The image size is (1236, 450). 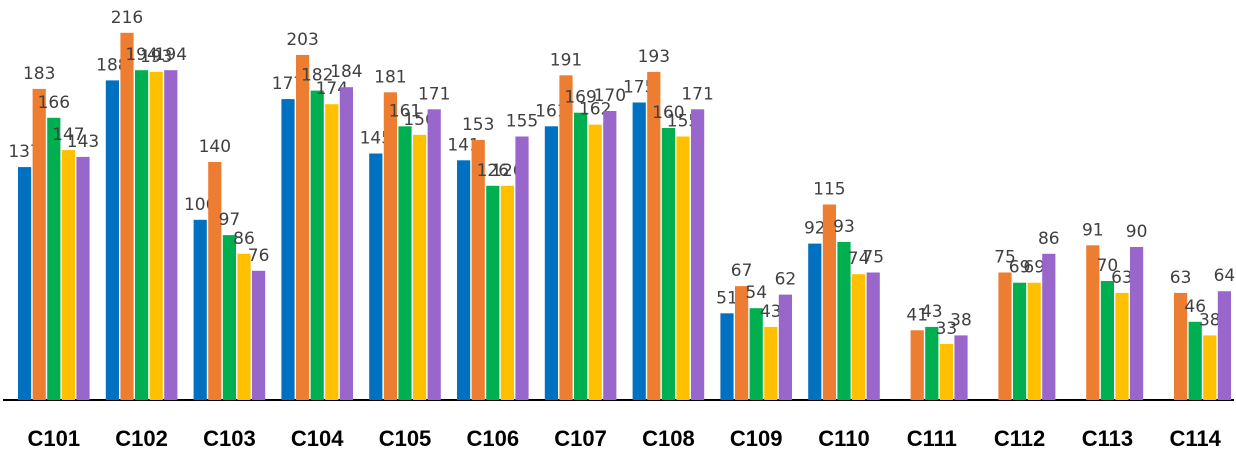 I want to click on data-label-c101-s2: 183, so click(x=39, y=74).